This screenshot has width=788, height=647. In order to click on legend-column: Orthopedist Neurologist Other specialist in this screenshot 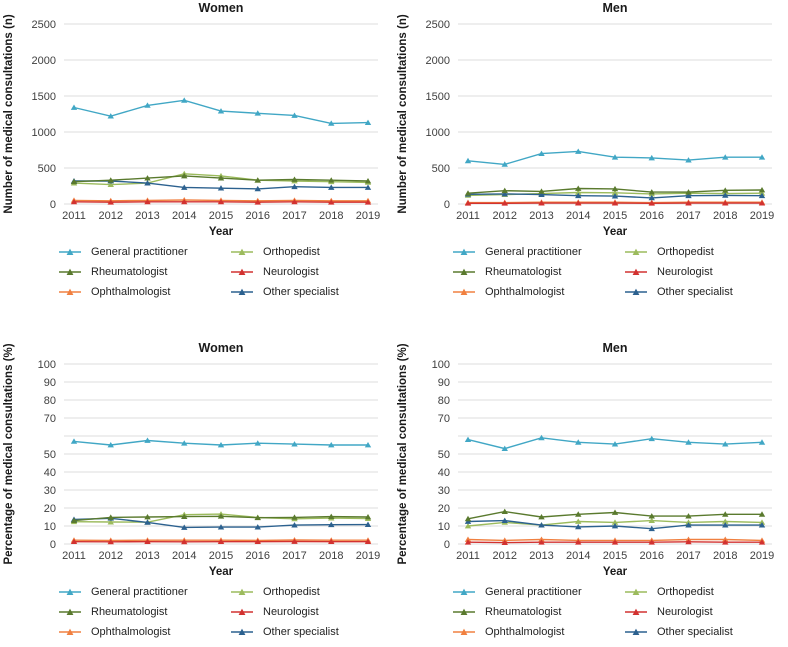, I will do `click(678, 272)`.